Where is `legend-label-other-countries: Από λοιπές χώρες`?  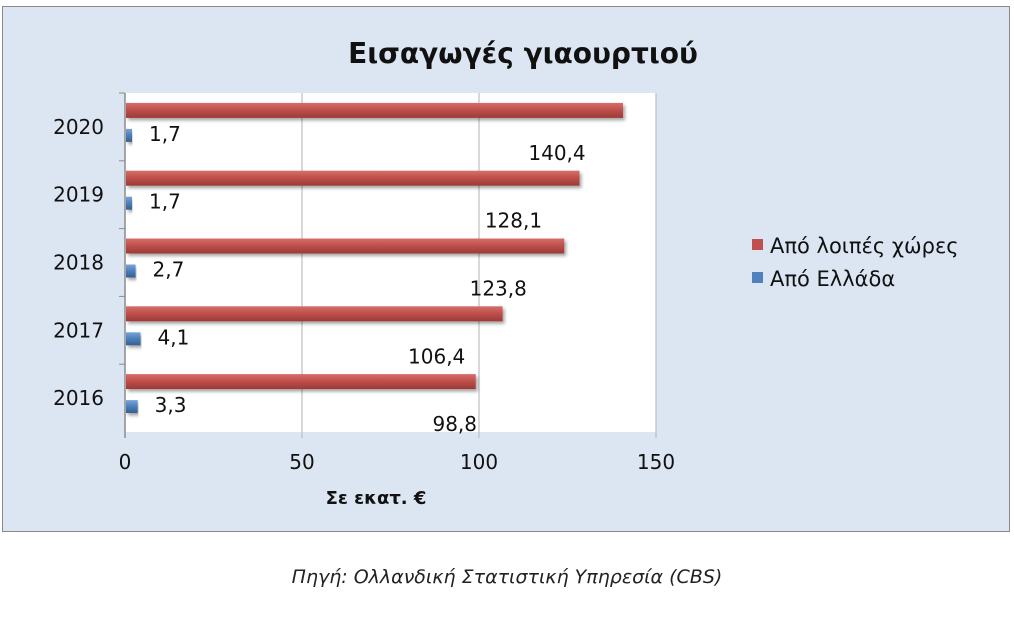 legend-label-other-countries: Από λοιπές χώρες is located at coordinates (864, 246).